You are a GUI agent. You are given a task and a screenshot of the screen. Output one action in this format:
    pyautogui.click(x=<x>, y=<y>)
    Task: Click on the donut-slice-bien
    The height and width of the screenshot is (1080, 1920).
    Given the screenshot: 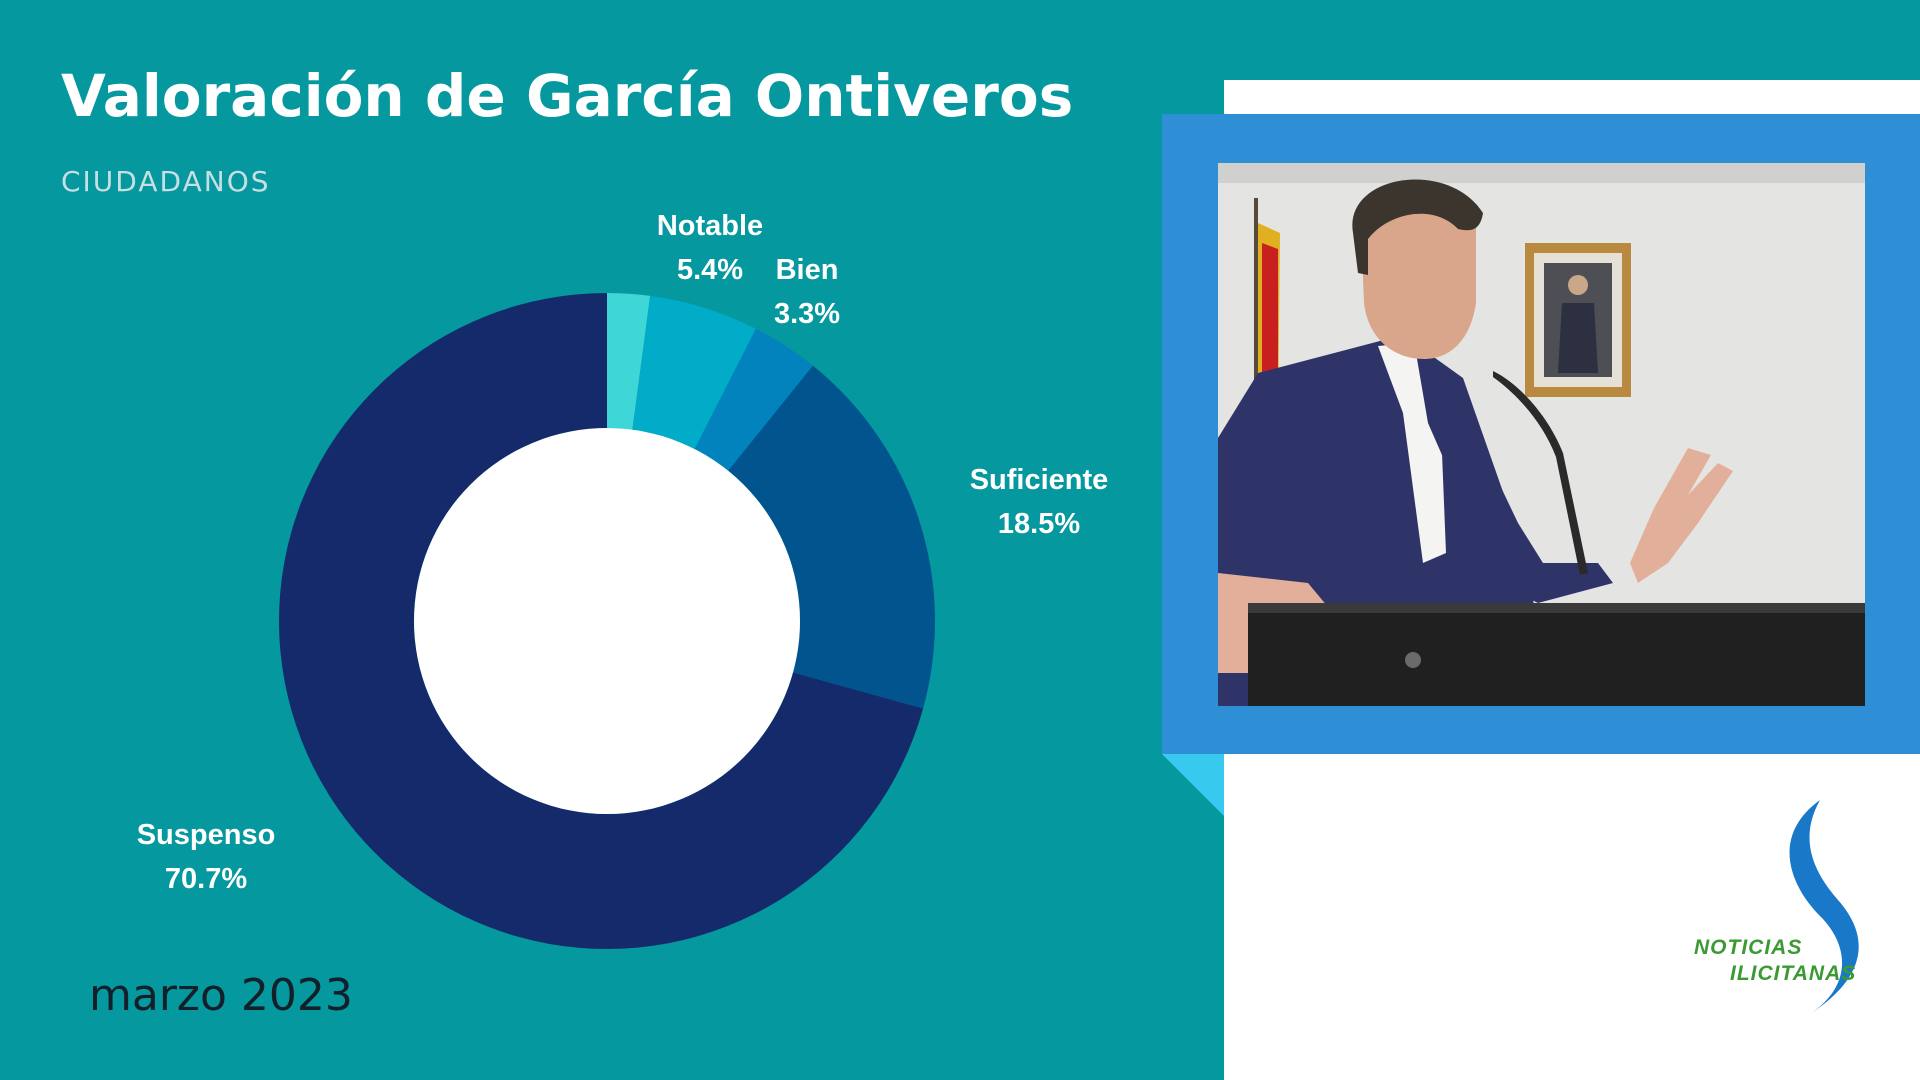 What is the action you would take?
    pyautogui.click(x=753, y=399)
    